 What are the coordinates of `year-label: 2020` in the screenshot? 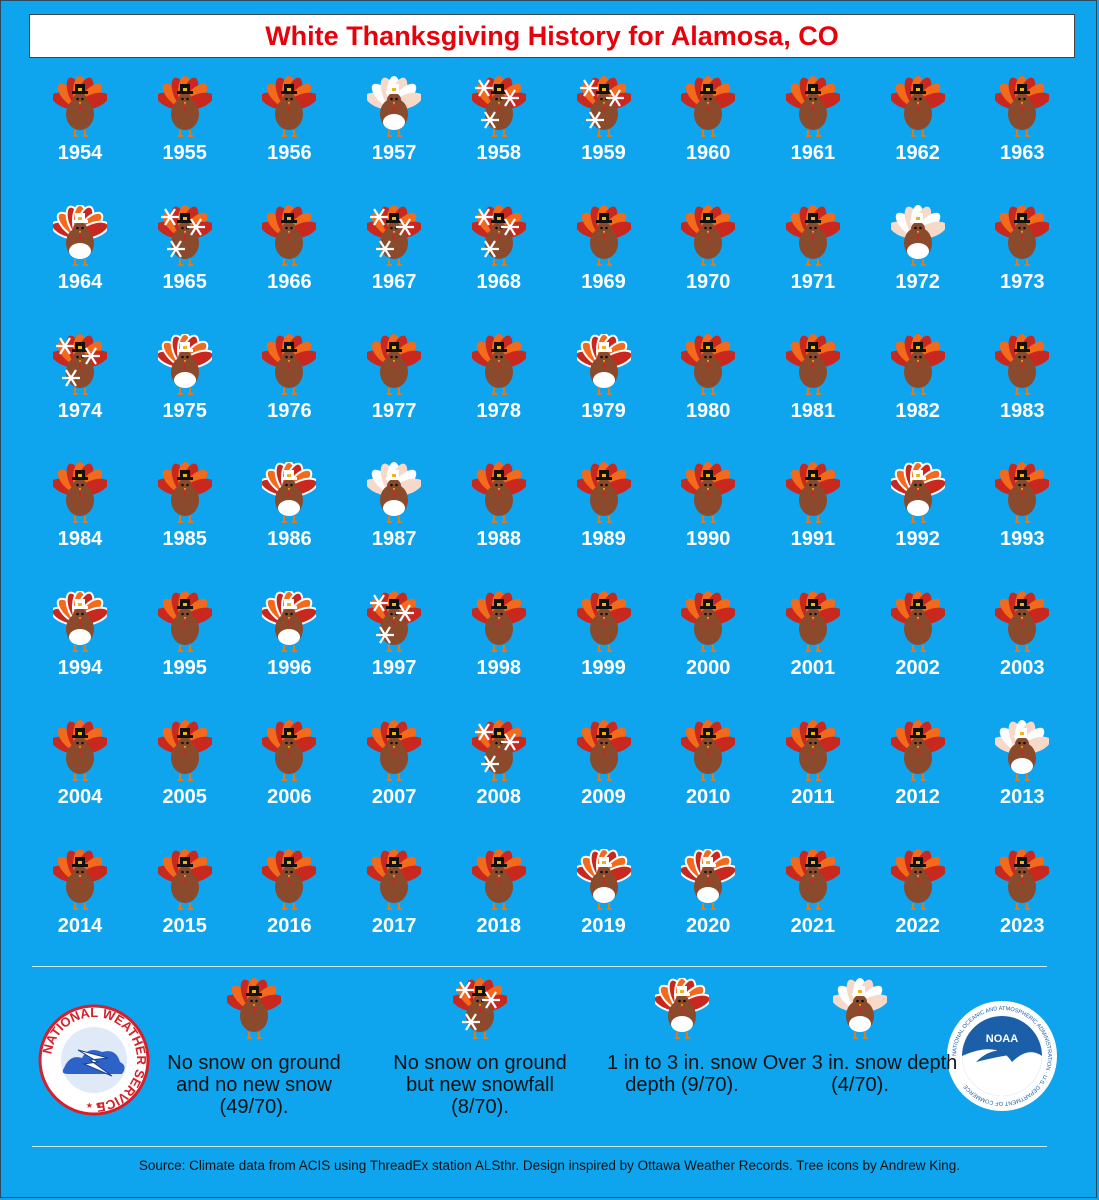 It's located at (708, 925).